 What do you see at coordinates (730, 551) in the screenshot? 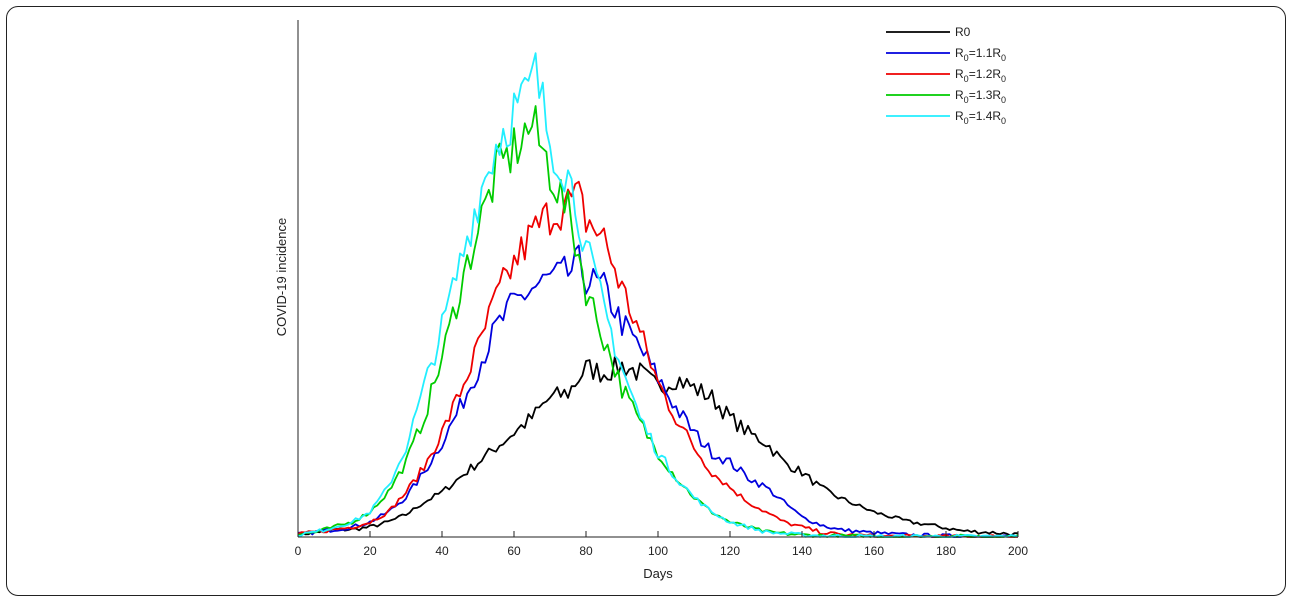
I see `x-tick-label: 120` at bounding box center [730, 551].